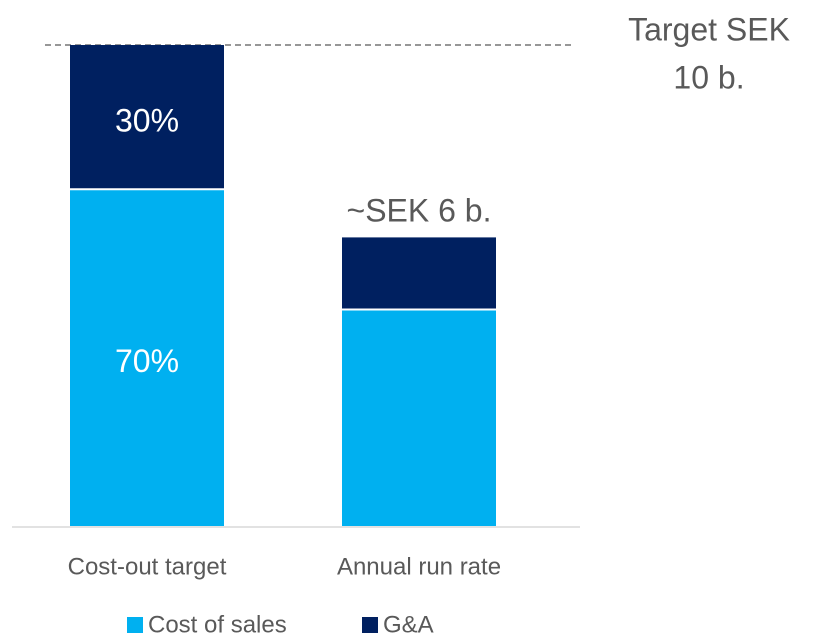  Describe the element at coordinates (147, 566) in the screenshot. I see `x-tick-label: Cost-out target` at that location.